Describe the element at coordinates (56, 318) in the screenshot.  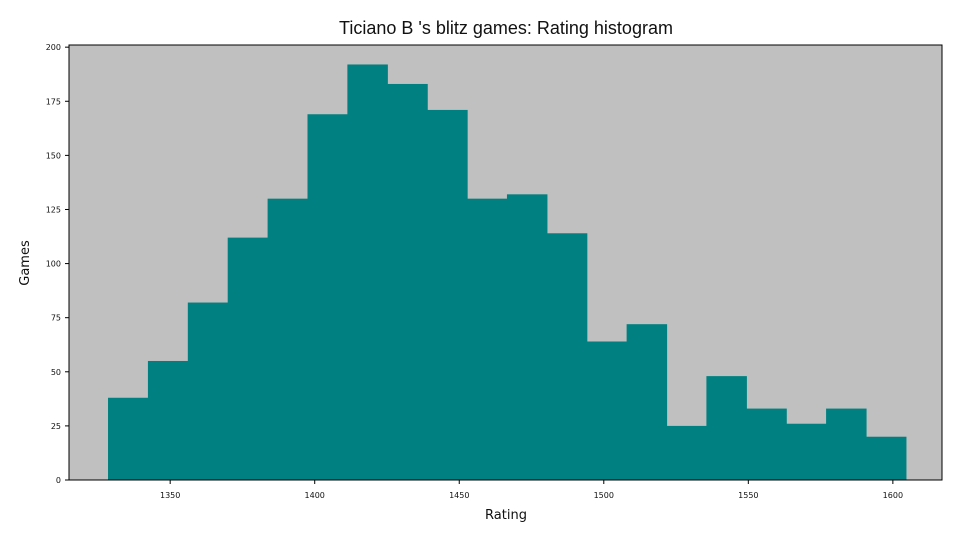
I see `y-tick-label: 75` at that location.